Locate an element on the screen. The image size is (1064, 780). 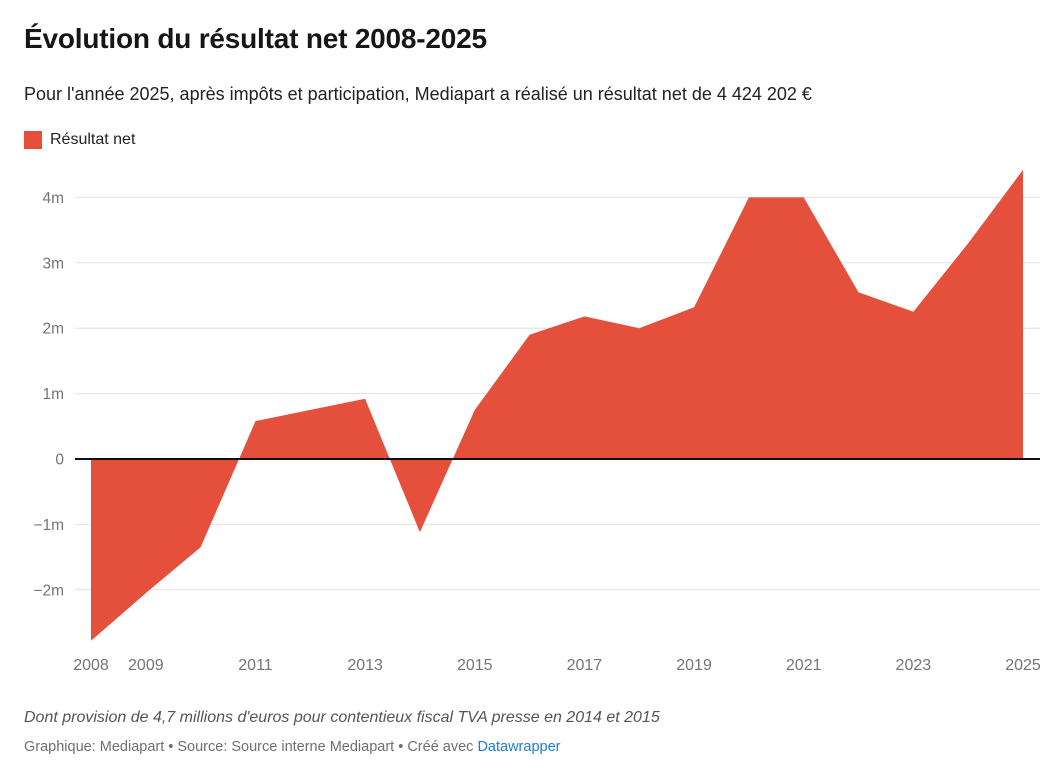
x-axis-tick-label: 2009 is located at coordinates (146, 665).